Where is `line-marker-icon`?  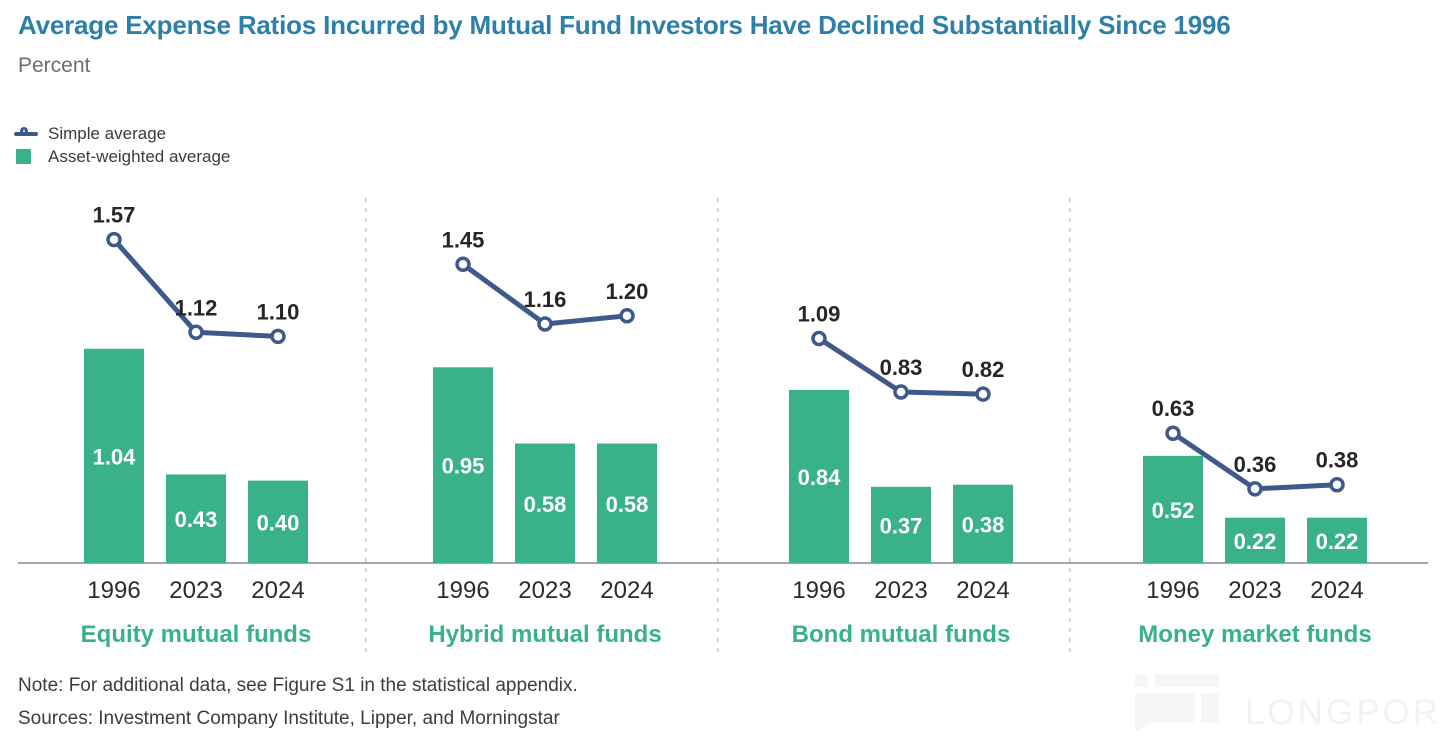 line-marker-icon is located at coordinates (26, 134).